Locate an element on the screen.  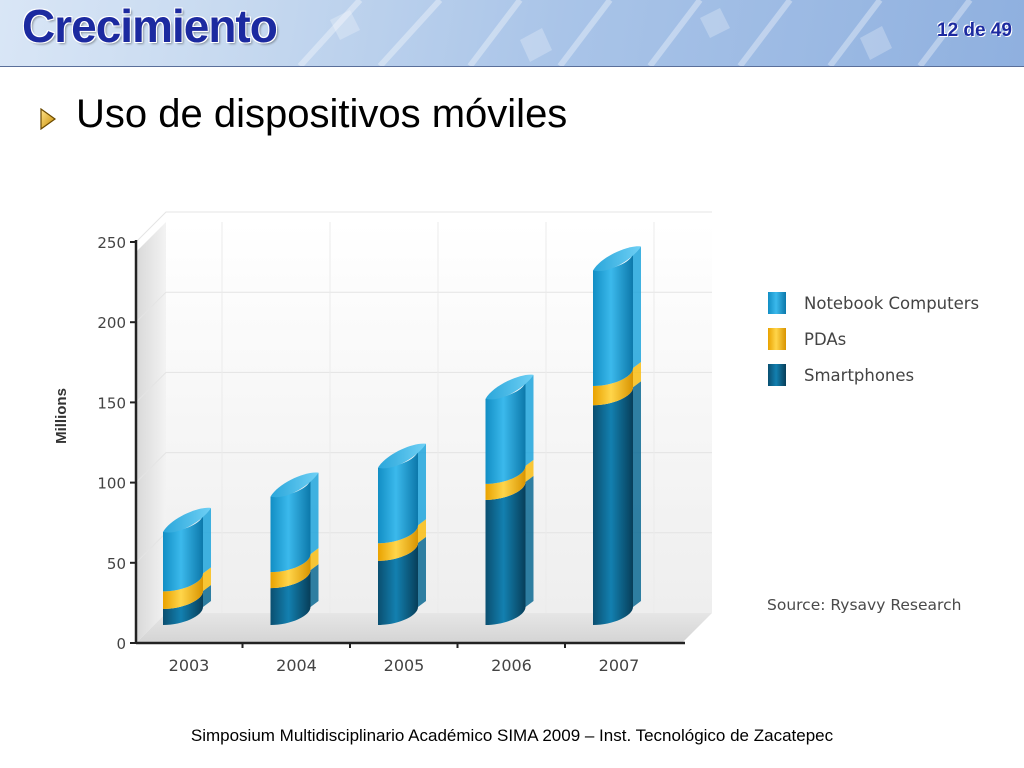
x-tick-label: 2007 is located at coordinates (619, 665).